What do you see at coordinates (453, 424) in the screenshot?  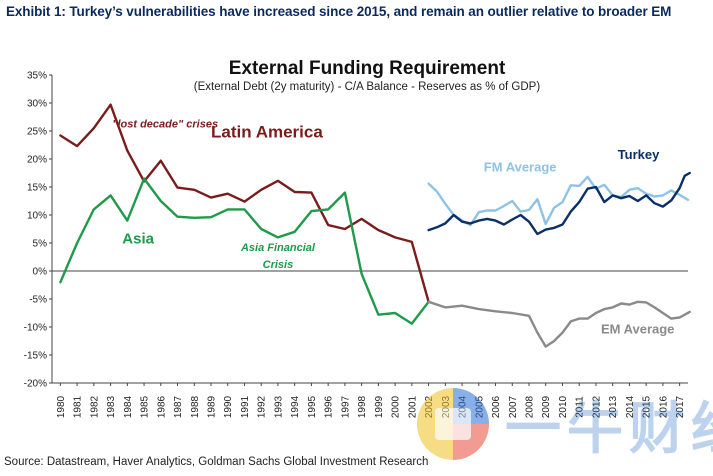 I see `watermark-logo-icon` at bounding box center [453, 424].